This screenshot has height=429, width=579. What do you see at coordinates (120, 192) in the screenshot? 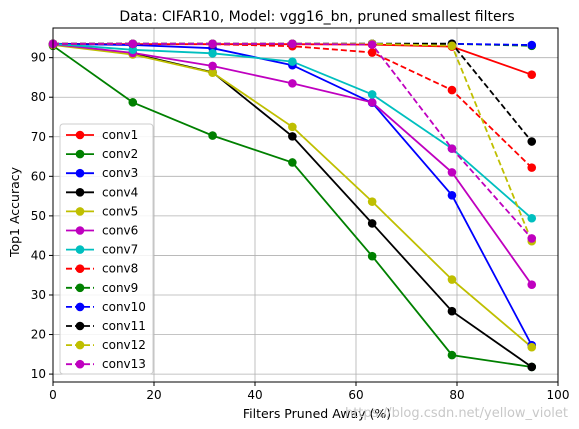
I see `legend-label-conv4: conv4` at bounding box center [120, 192].